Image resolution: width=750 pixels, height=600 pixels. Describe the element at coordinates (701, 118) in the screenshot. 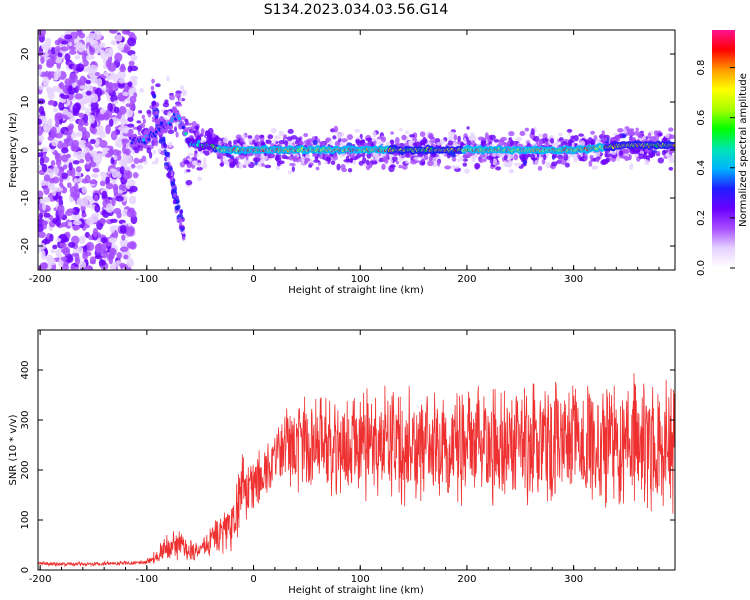

I see `colorbar-tick-label: 0.6` at that location.